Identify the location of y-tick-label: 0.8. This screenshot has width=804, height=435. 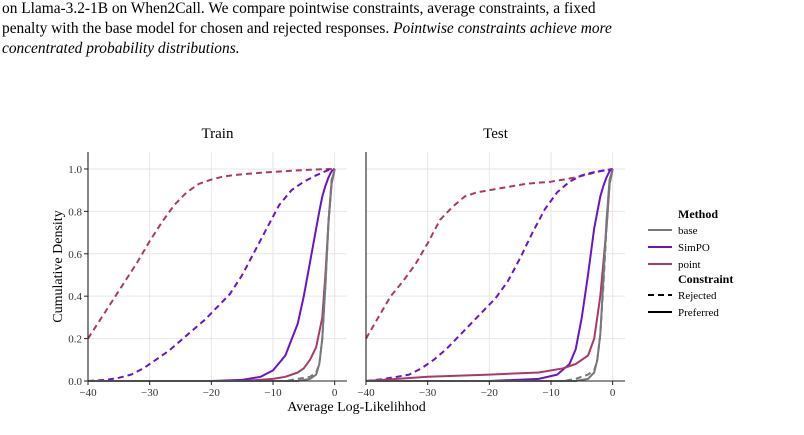
(75, 212).